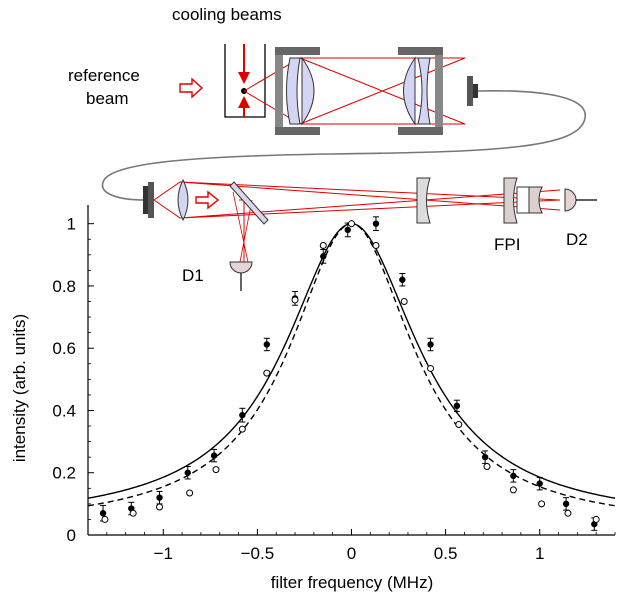 The height and width of the screenshot is (597, 618). I want to click on cooling-beam-arrow-up-icon, so click(244, 102).